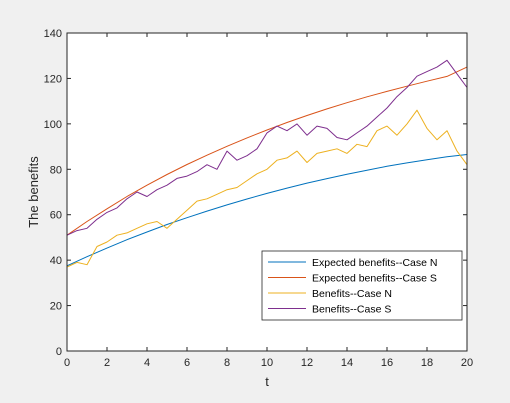 The image size is (510, 403). What do you see at coordinates (267, 363) in the screenshot?
I see `x-tick-label: 10` at bounding box center [267, 363].